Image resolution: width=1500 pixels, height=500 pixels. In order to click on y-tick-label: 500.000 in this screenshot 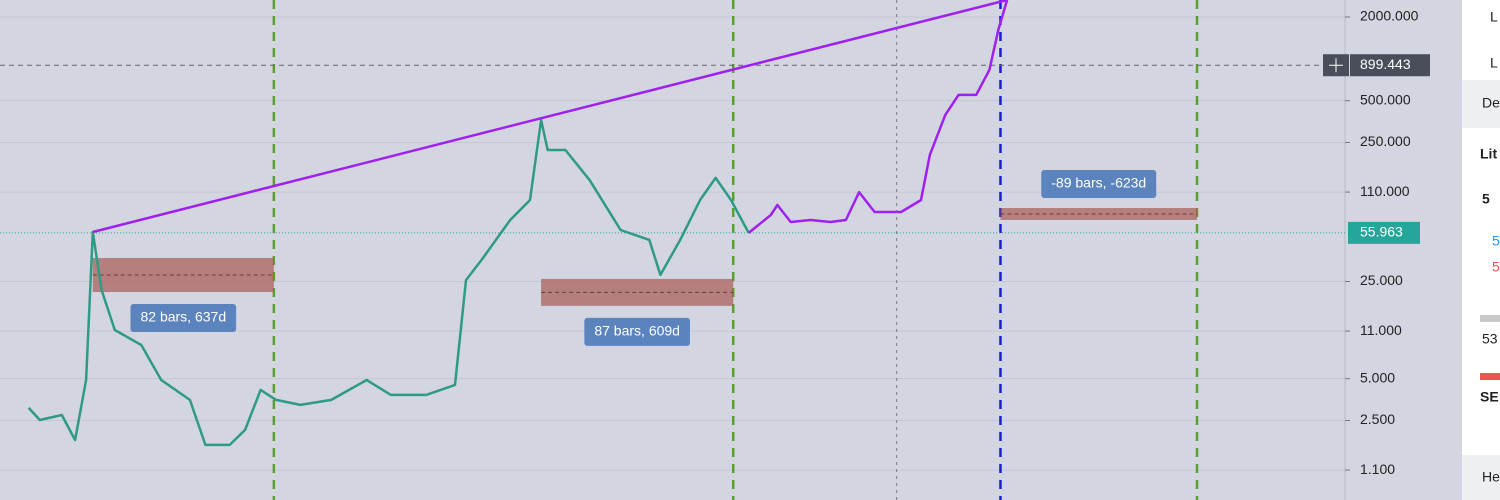, I will do `click(1385, 99)`.